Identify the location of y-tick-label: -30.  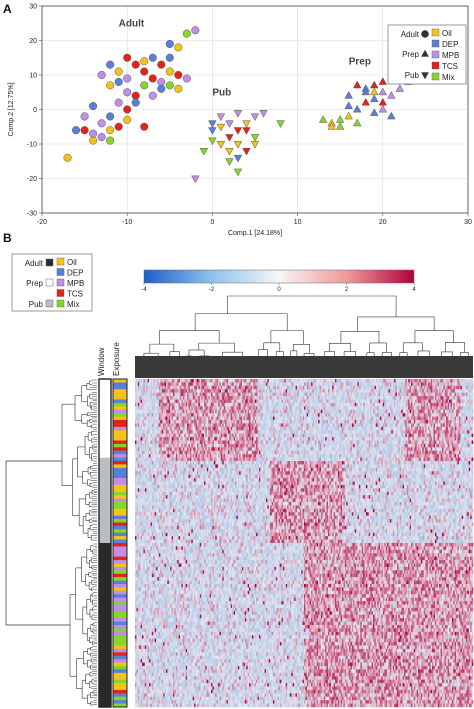
(32, 214).